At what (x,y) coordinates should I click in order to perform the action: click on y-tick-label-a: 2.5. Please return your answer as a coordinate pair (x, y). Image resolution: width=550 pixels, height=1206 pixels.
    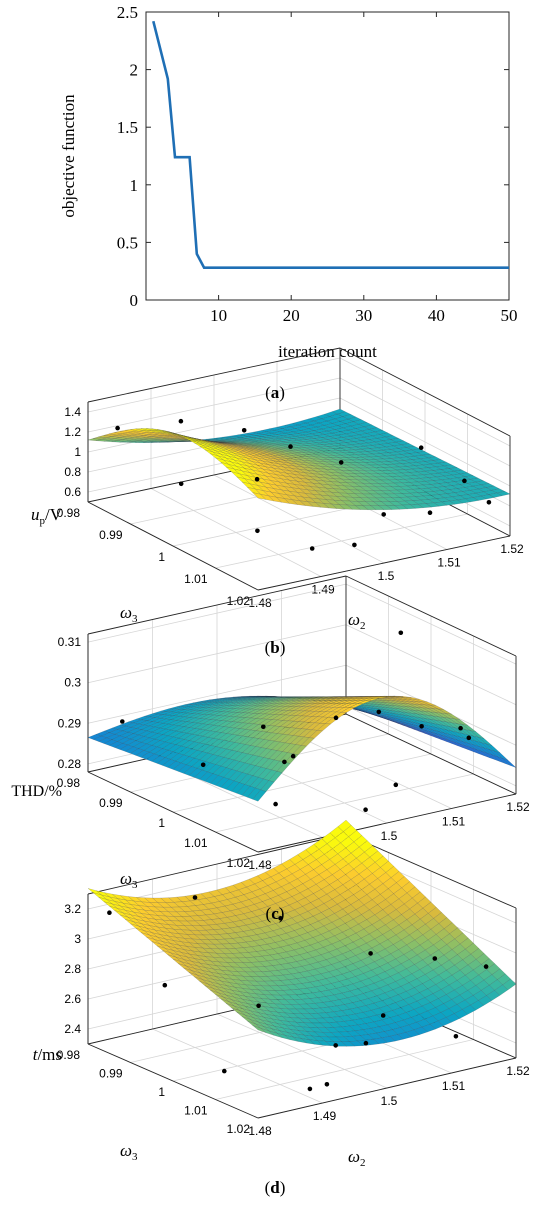
    Looking at the image, I should click on (127, 12).